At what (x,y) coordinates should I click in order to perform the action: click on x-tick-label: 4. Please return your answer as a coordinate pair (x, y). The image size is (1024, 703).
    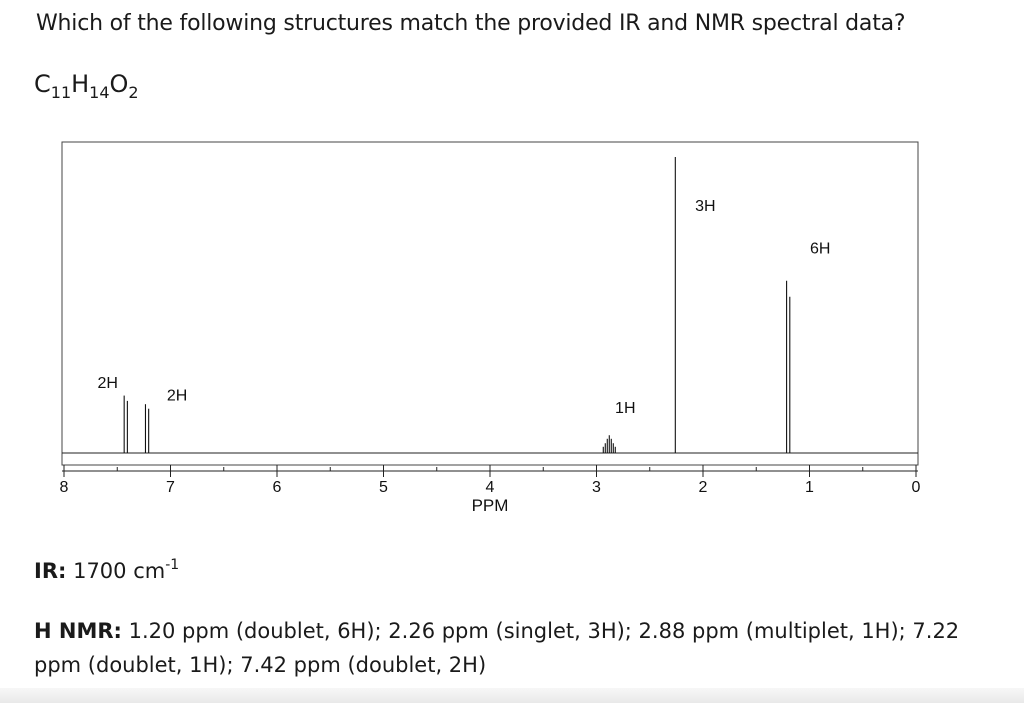
    Looking at the image, I should click on (490, 487).